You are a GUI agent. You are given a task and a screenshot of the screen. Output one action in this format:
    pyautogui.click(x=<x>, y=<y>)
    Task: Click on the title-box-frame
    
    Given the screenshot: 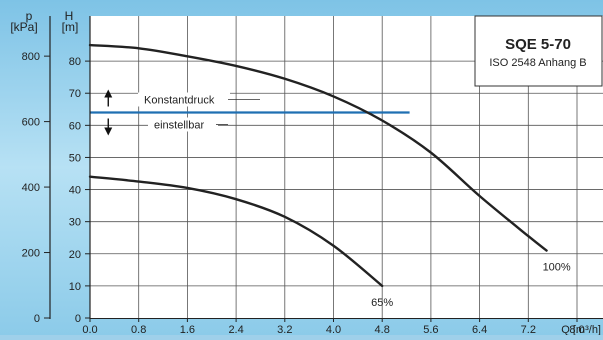 What is the action you would take?
    pyautogui.click(x=538, y=51)
    